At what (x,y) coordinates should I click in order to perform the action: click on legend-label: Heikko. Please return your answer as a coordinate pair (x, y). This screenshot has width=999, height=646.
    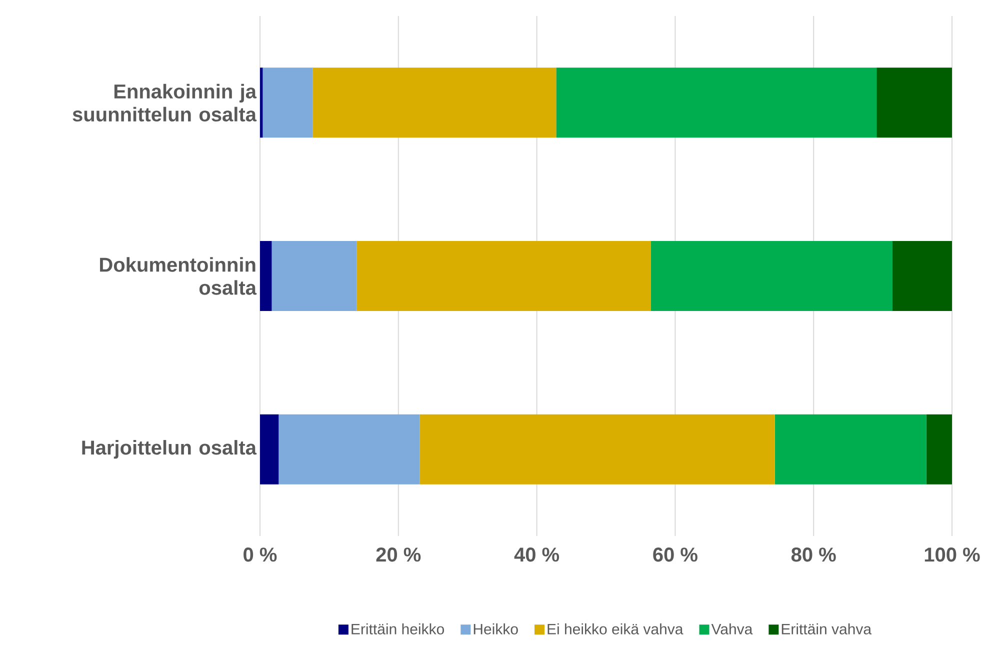
    Looking at the image, I should click on (496, 628).